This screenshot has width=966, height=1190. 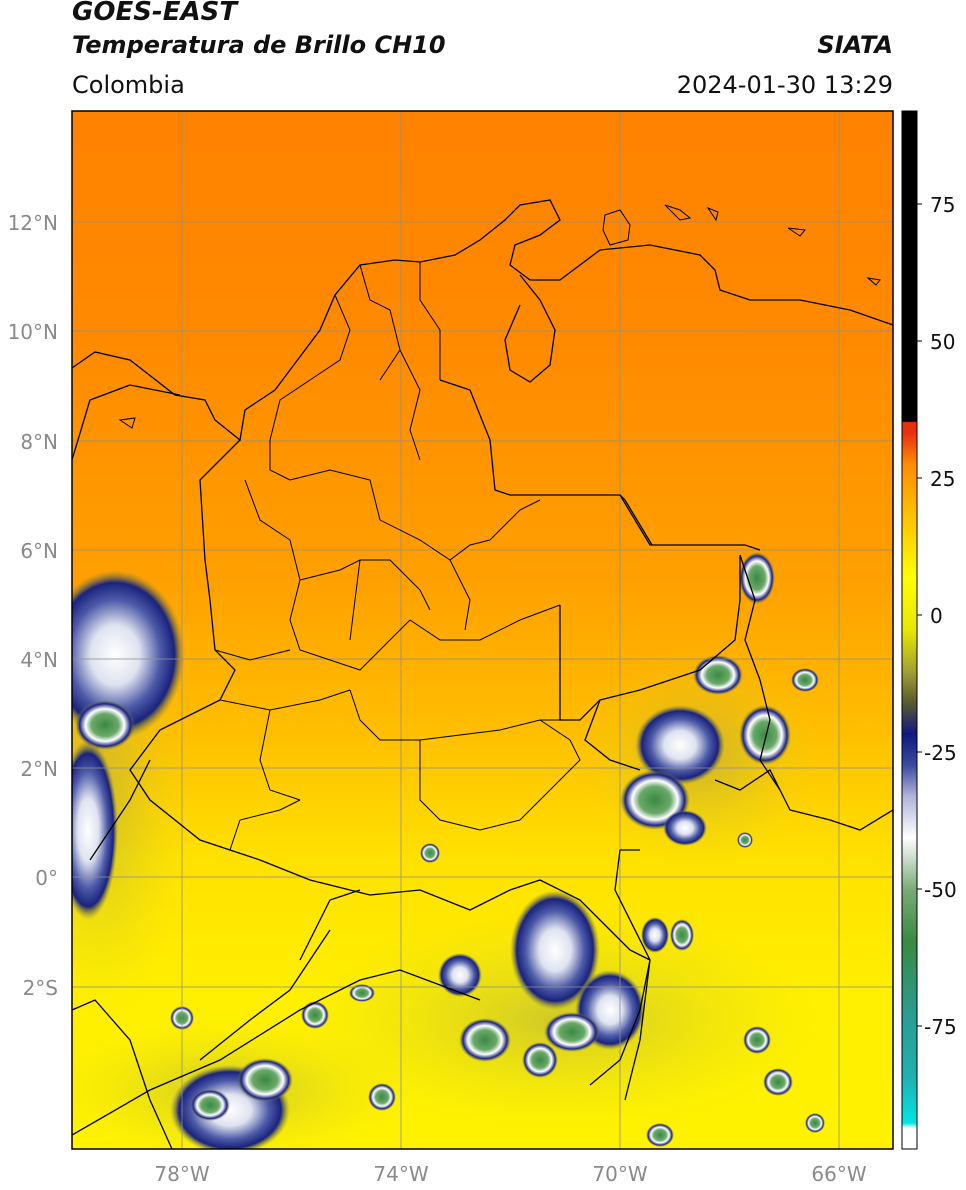 What do you see at coordinates (33, 605) in the screenshot?
I see `latitude-labels: 12°N 10°N 8°N 6°N 4°N 2°N 0° 2°S` at bounding box center [33, 605].